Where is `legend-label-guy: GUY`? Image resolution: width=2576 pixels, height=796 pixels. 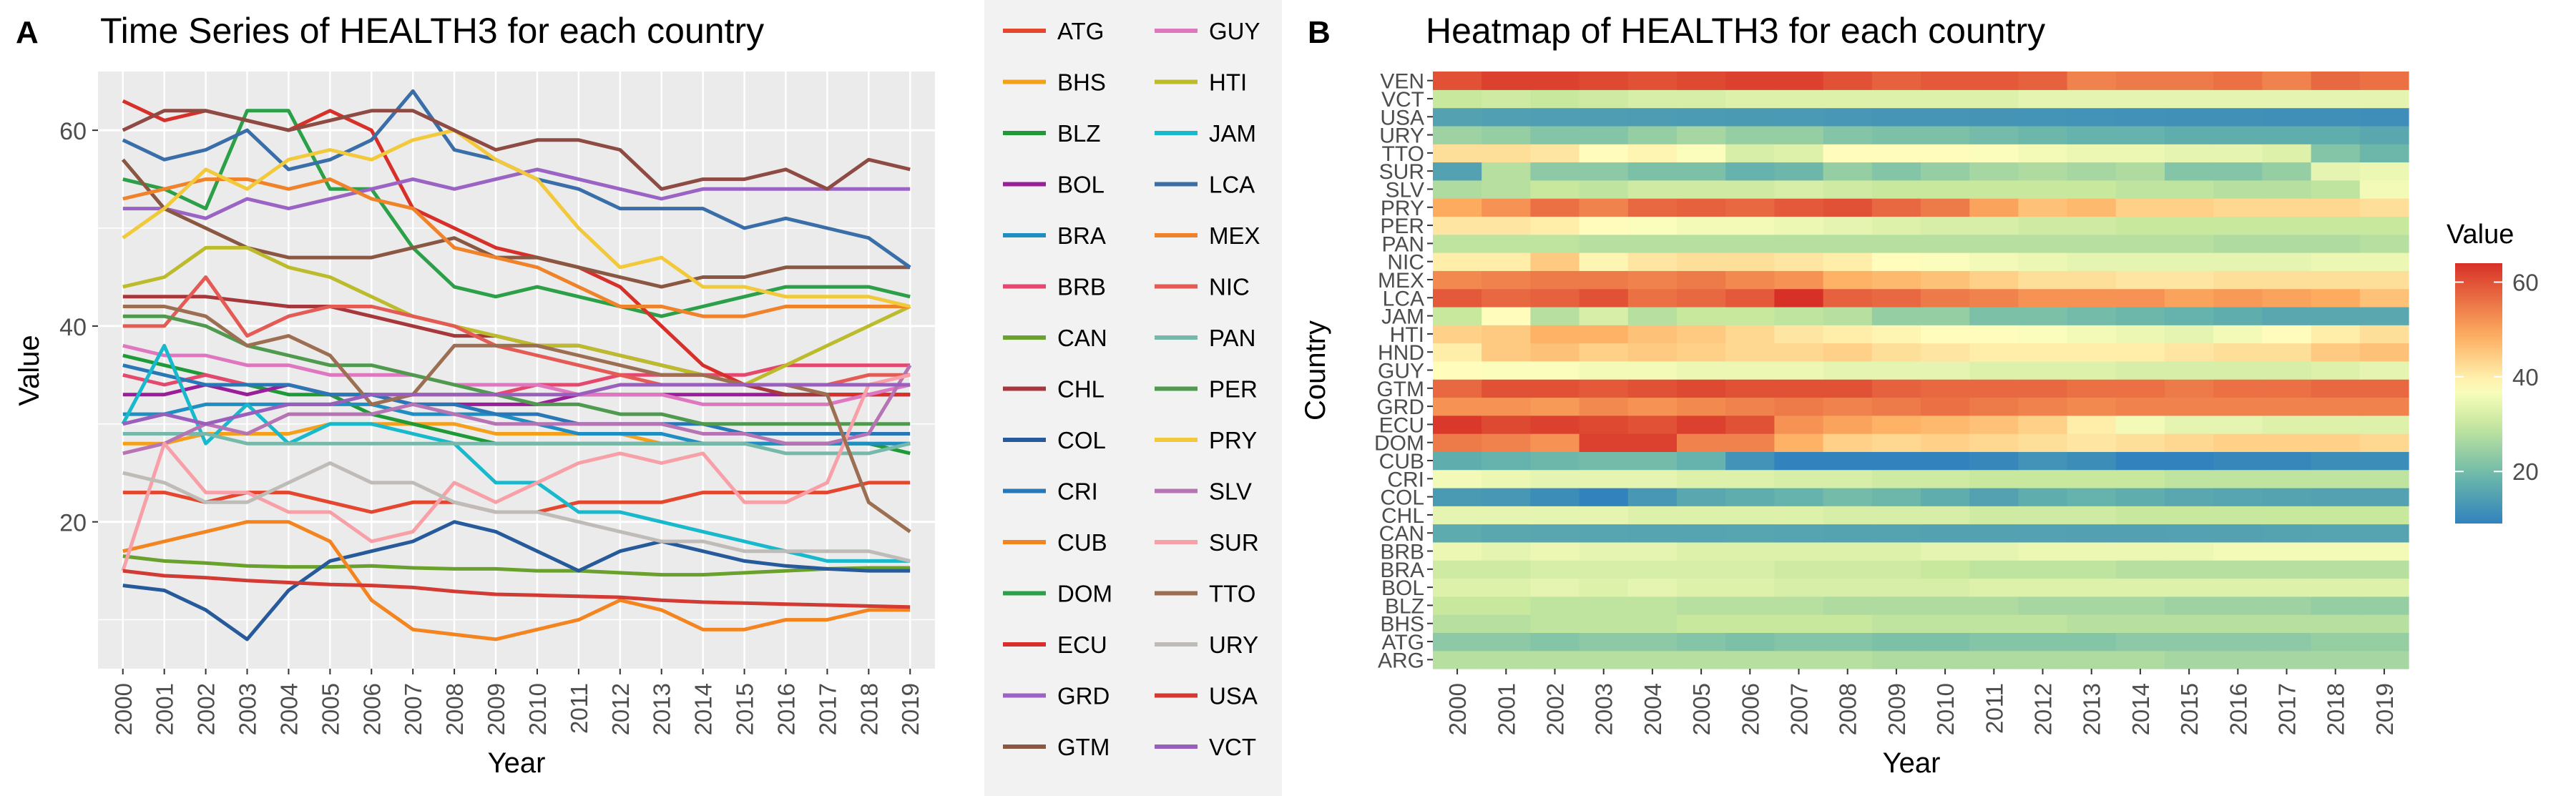
legend-label-guy: GUY is located at coordinates (1234, 31).